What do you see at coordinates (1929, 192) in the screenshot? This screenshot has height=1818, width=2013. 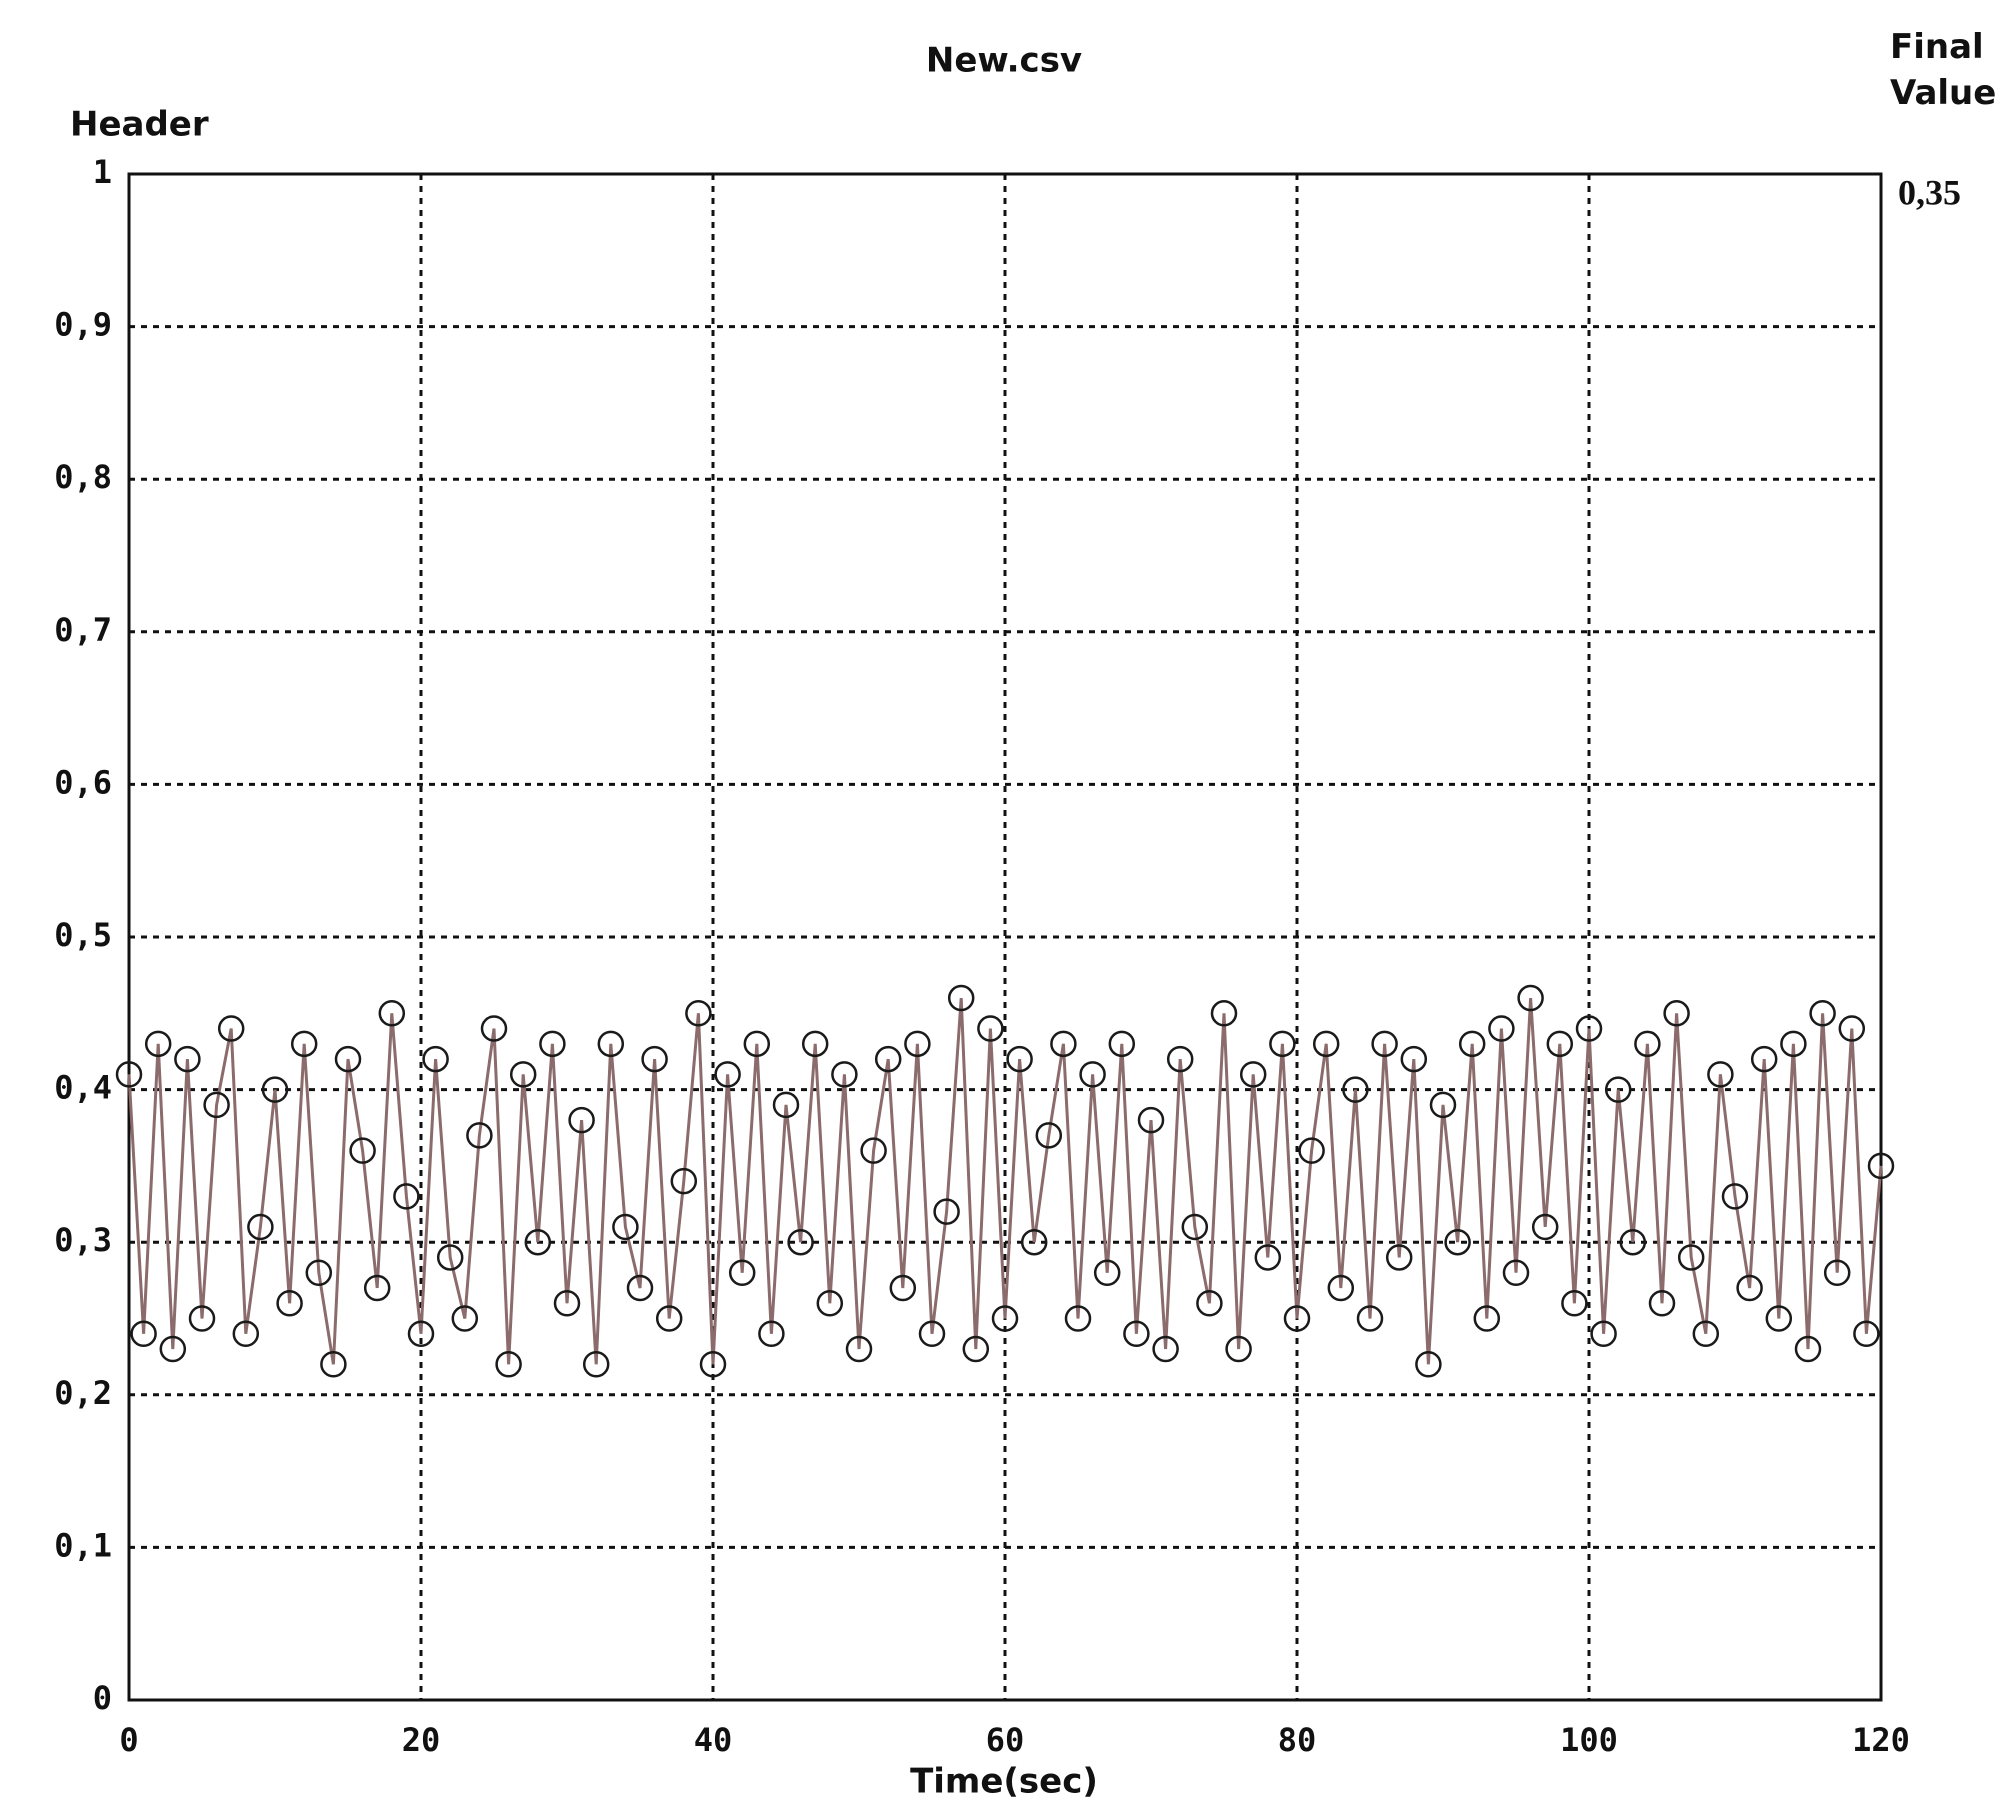 I see `final-value: 0,35` at bounding box center [1929, 192].